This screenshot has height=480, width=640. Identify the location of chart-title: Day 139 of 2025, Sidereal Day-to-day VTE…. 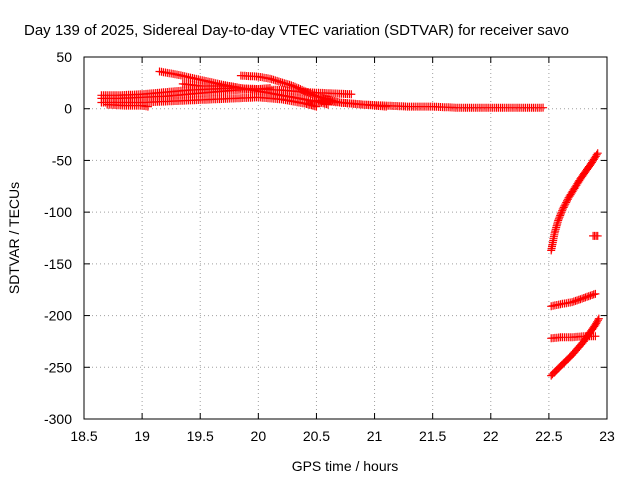
(296, 30).